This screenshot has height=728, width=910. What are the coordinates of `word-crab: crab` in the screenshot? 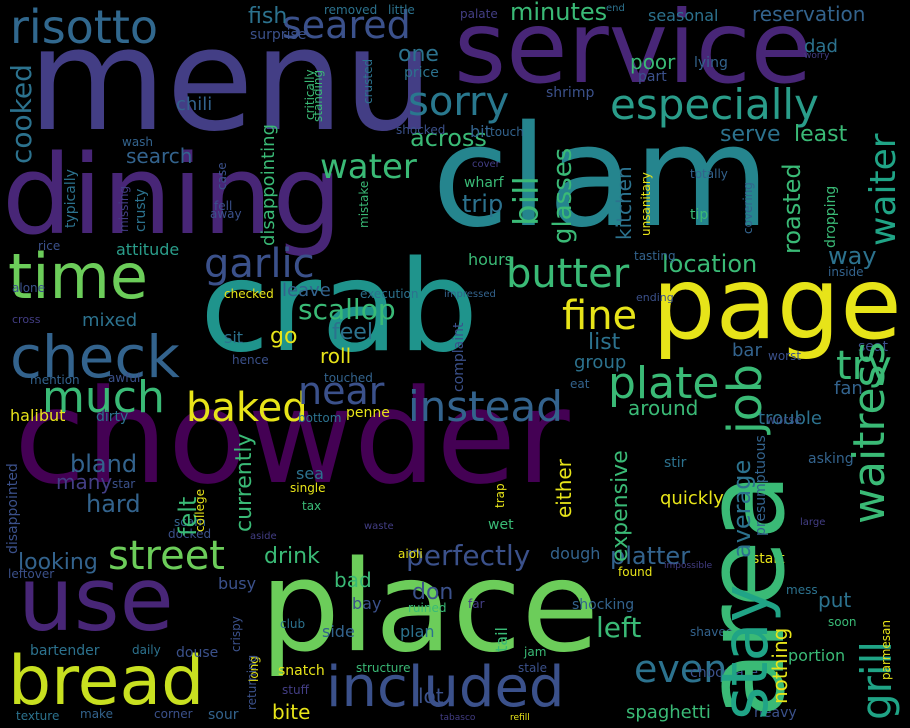 It's located at (339, 306).